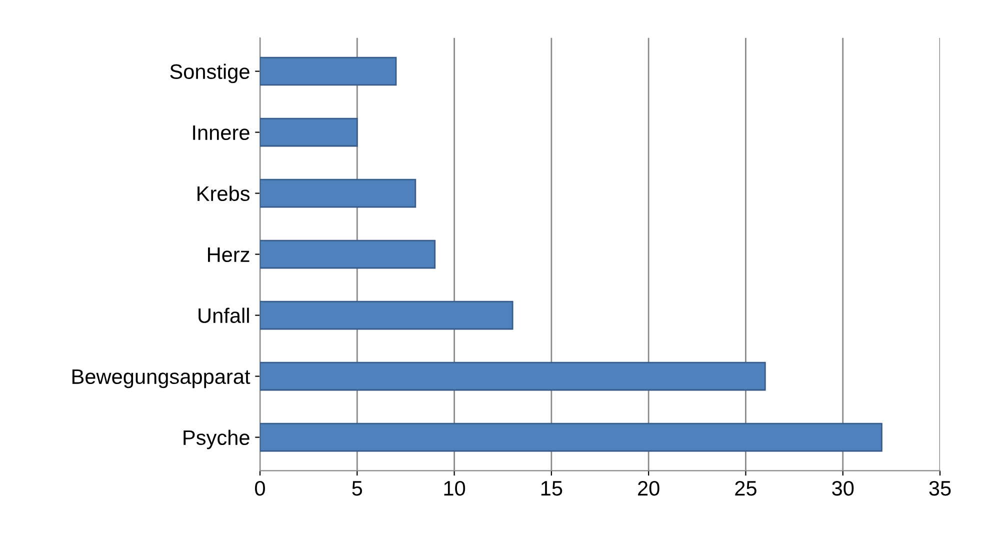  Describe the element at coordinates (229, 254) in the screenshot. I see `y-tick-label: Herz` at that location.